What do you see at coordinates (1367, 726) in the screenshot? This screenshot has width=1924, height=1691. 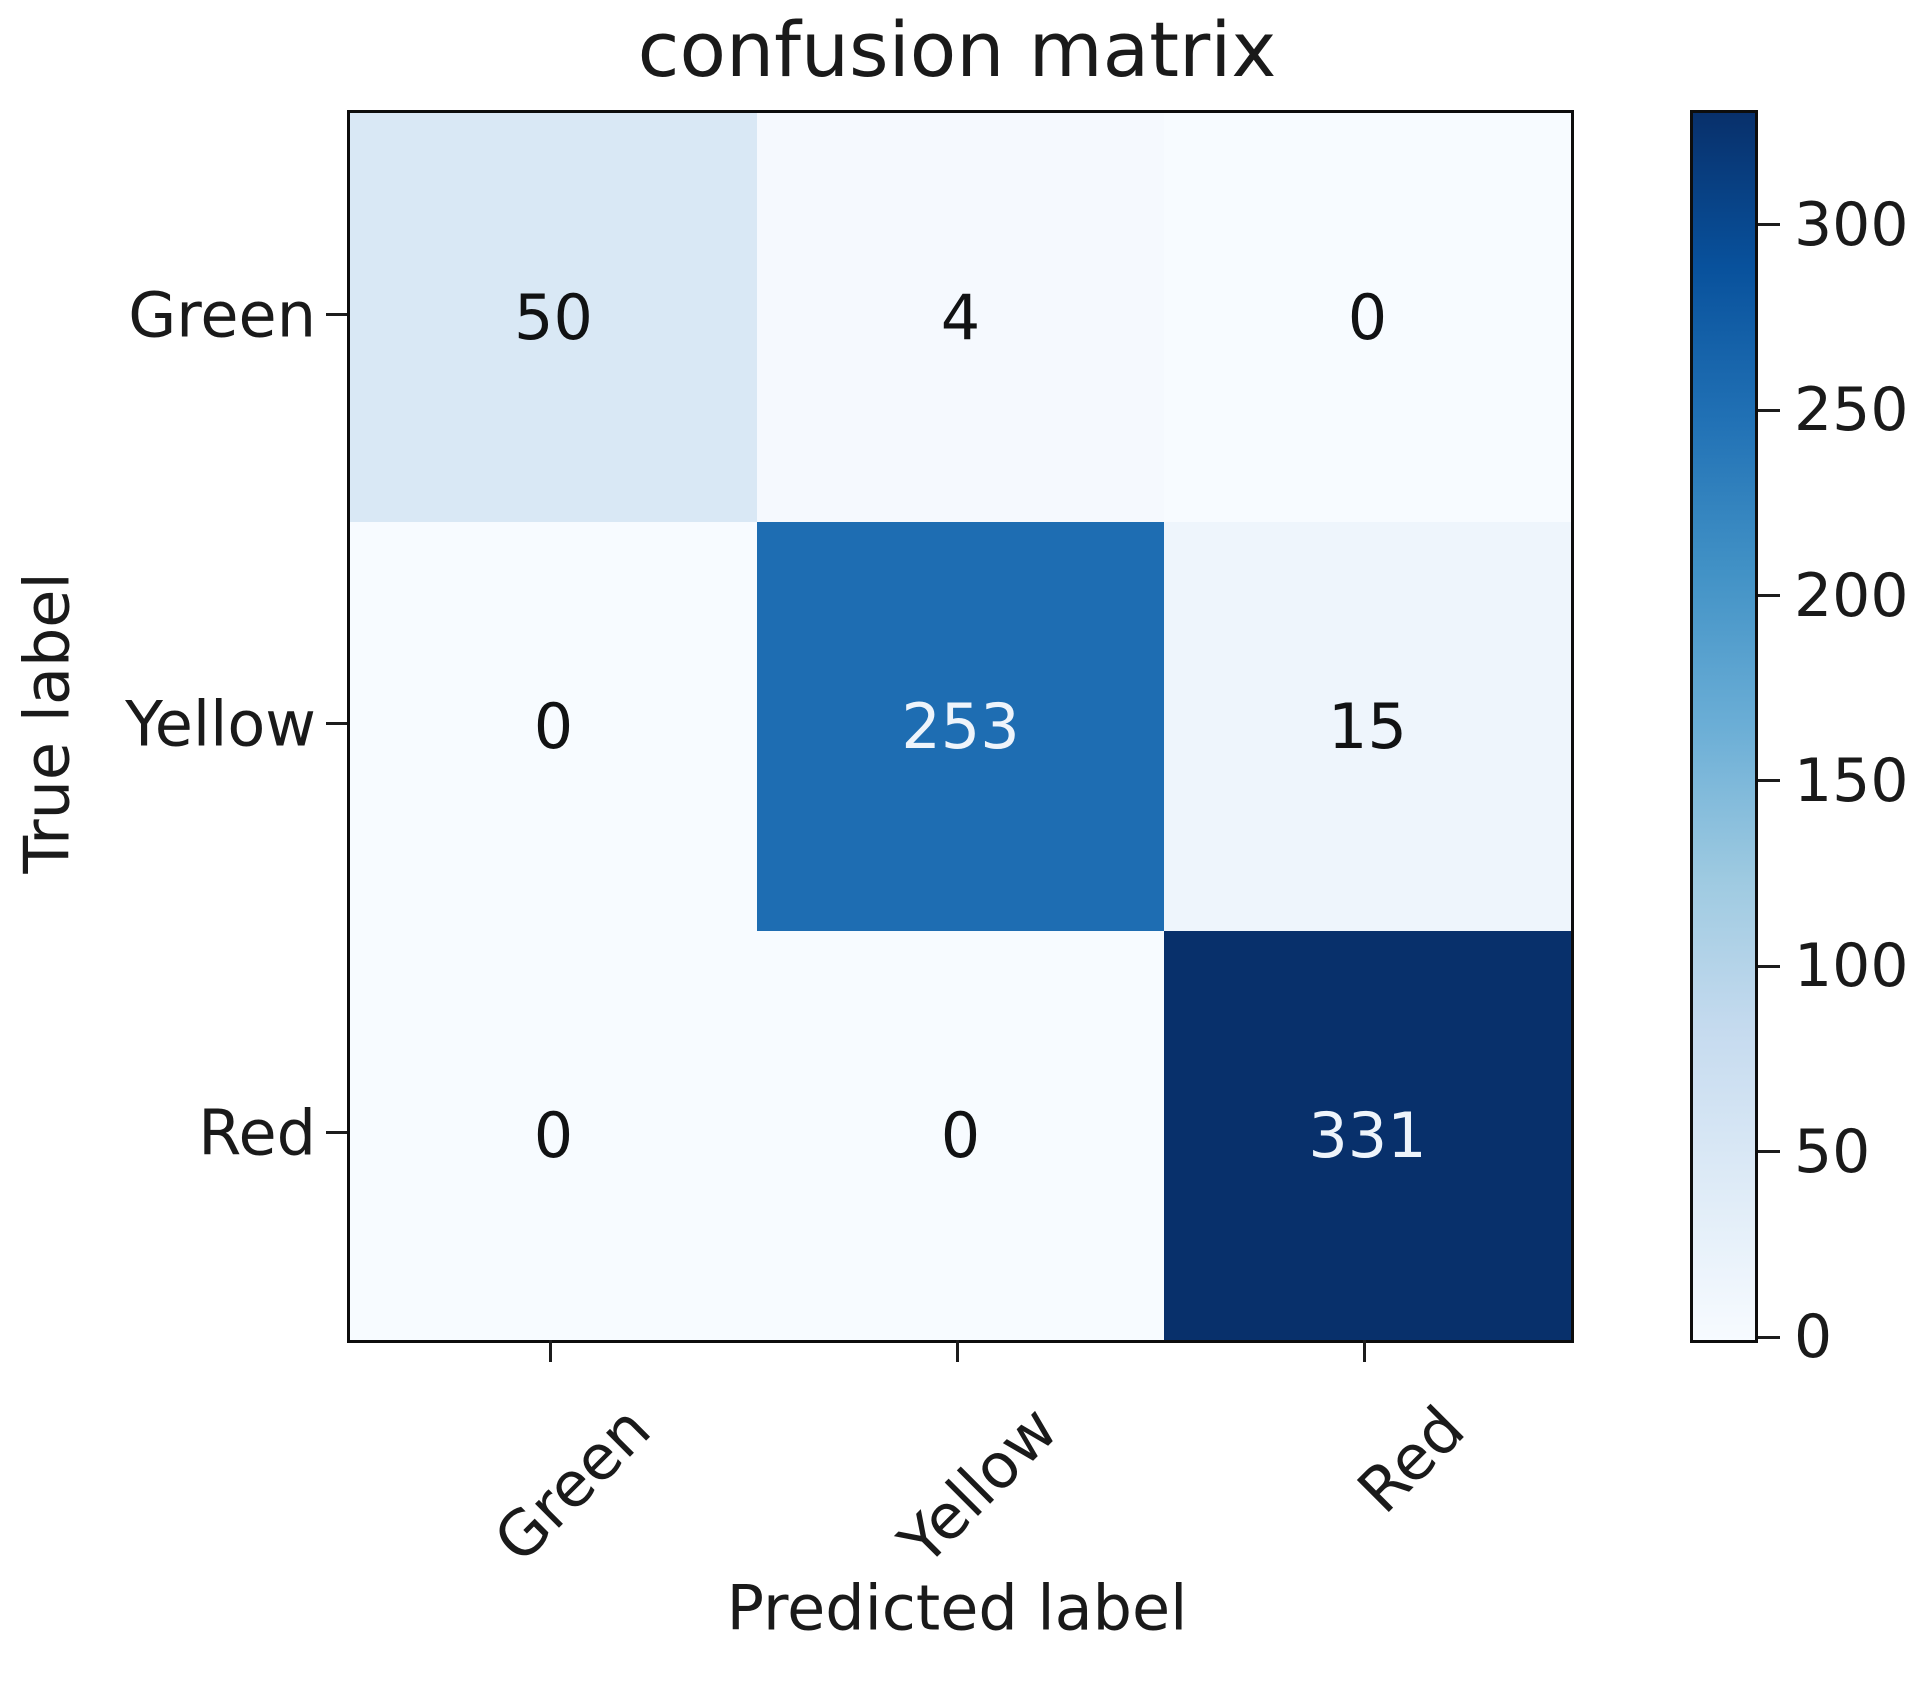 I see `heatmap-cell-yellow-red: 15` at bounding box center [1367, 726].